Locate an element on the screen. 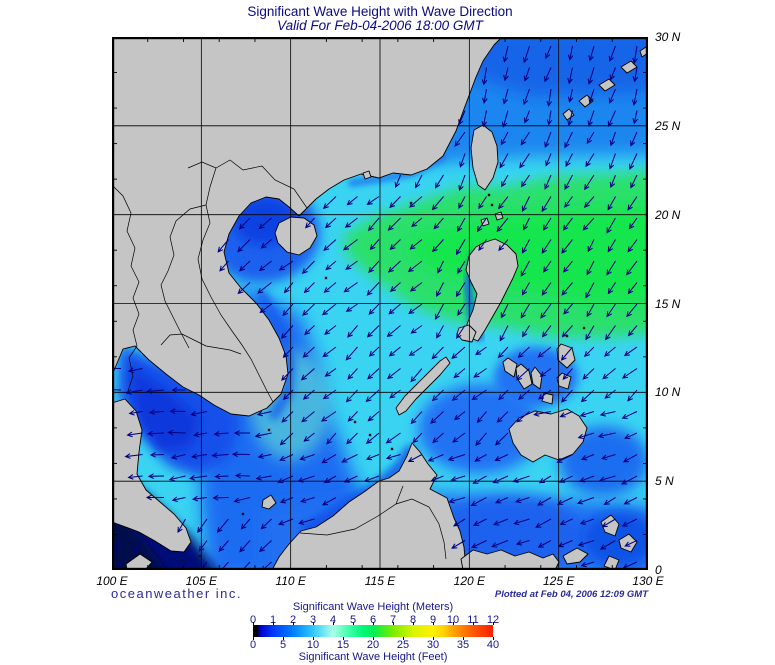  land-hongkong is located at coordinates (367, 175).